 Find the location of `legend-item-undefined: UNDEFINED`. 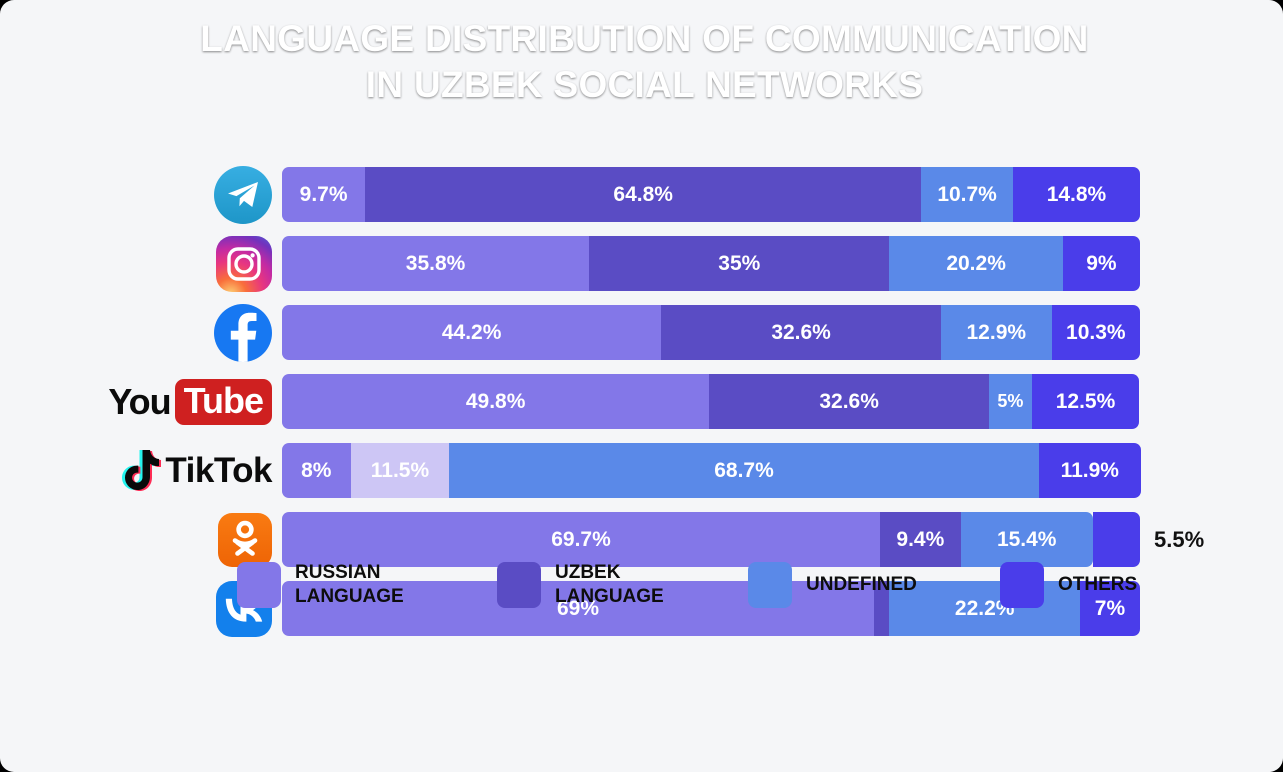

legend-item-undefined: UNDEFINED is located at coordinates (832, 585).